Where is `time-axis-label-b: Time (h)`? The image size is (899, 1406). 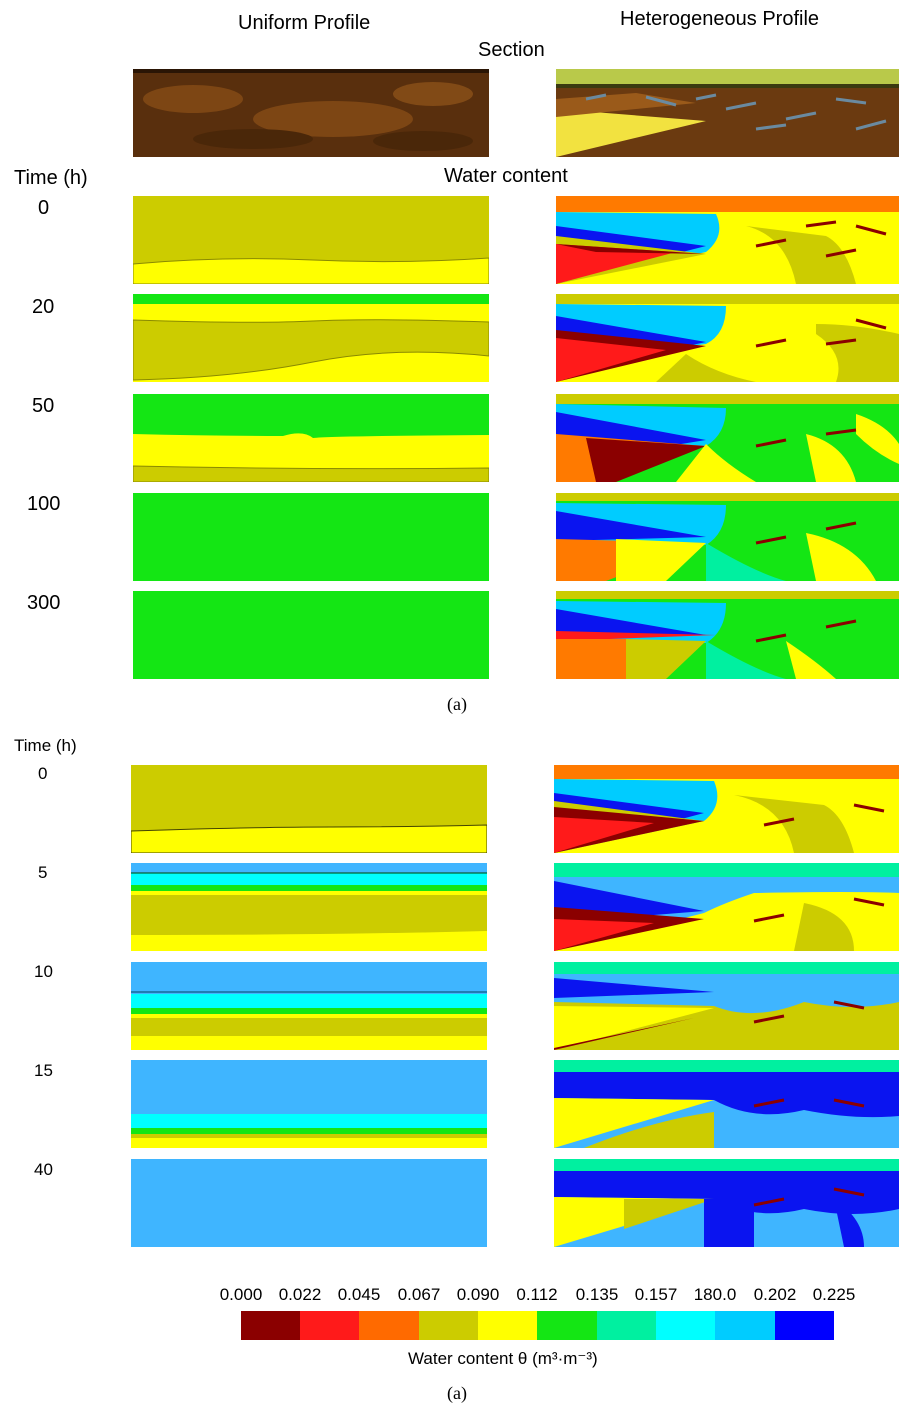
time-axis-label-b: Time (h) is located at coordinates (45, 745).